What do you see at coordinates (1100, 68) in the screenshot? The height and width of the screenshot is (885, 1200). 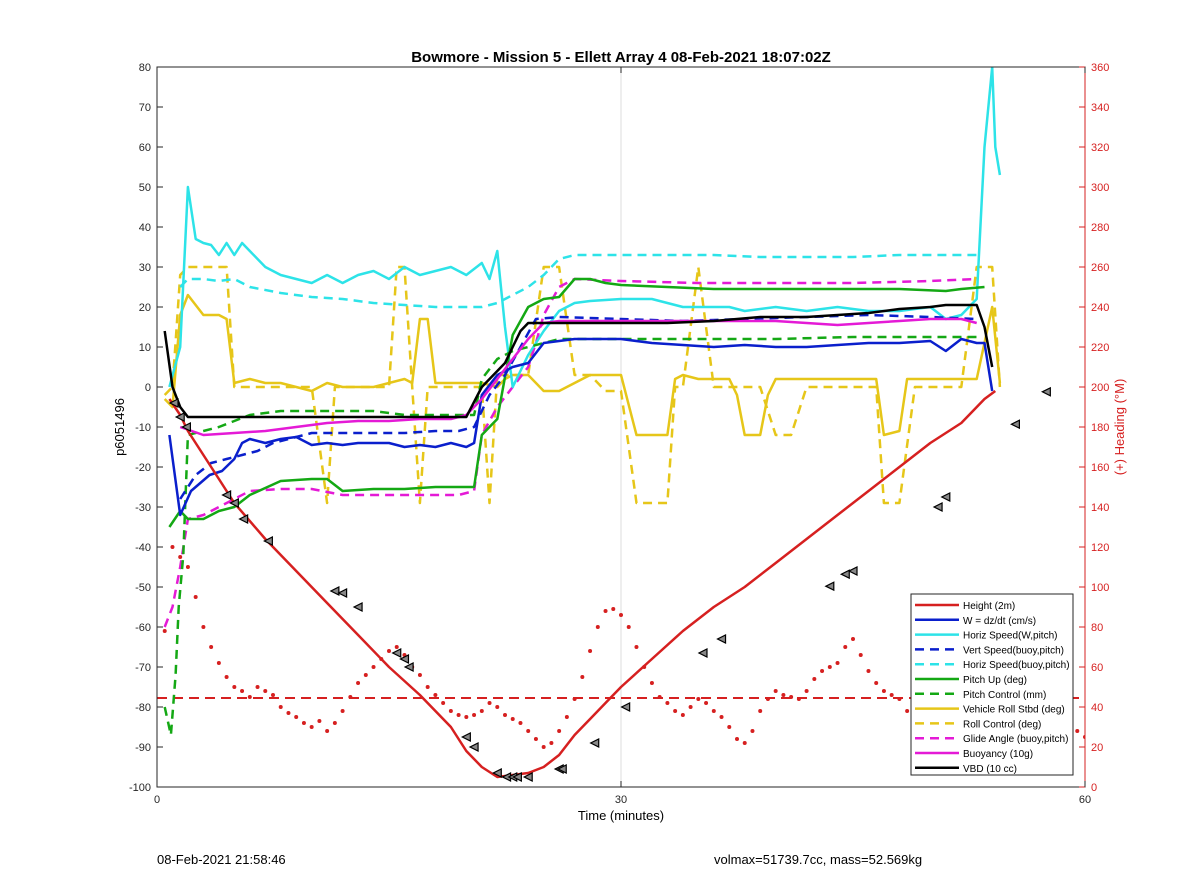 I see `y-right-tick-label: 360` at bounding box center [1100, 68].